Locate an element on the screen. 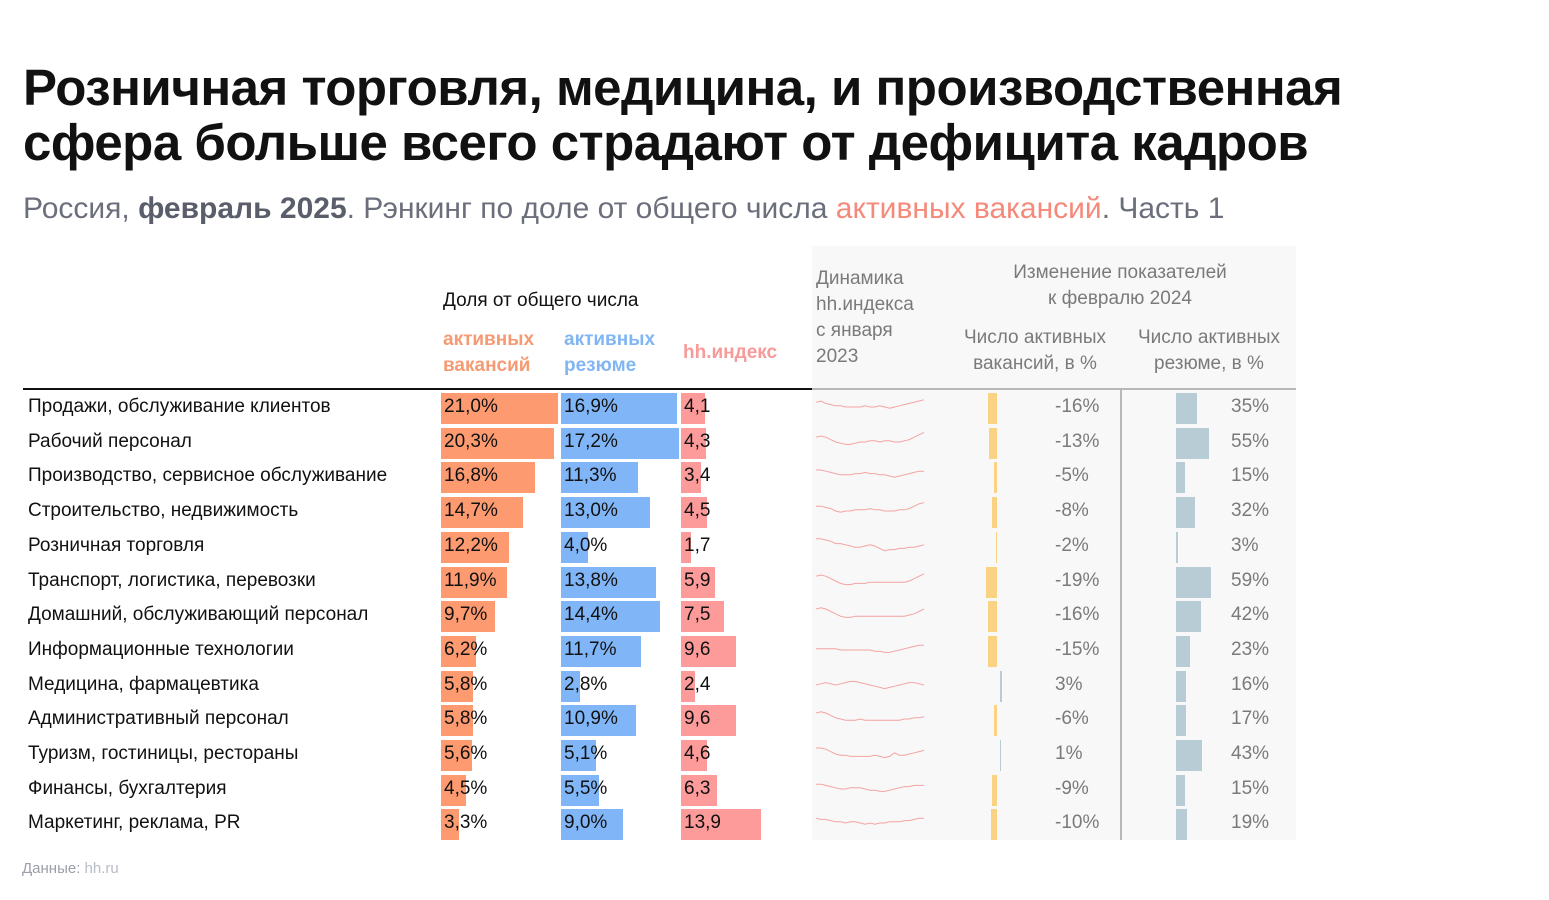  hh-index-value: 5,9 is located at coordinates (697, 580).